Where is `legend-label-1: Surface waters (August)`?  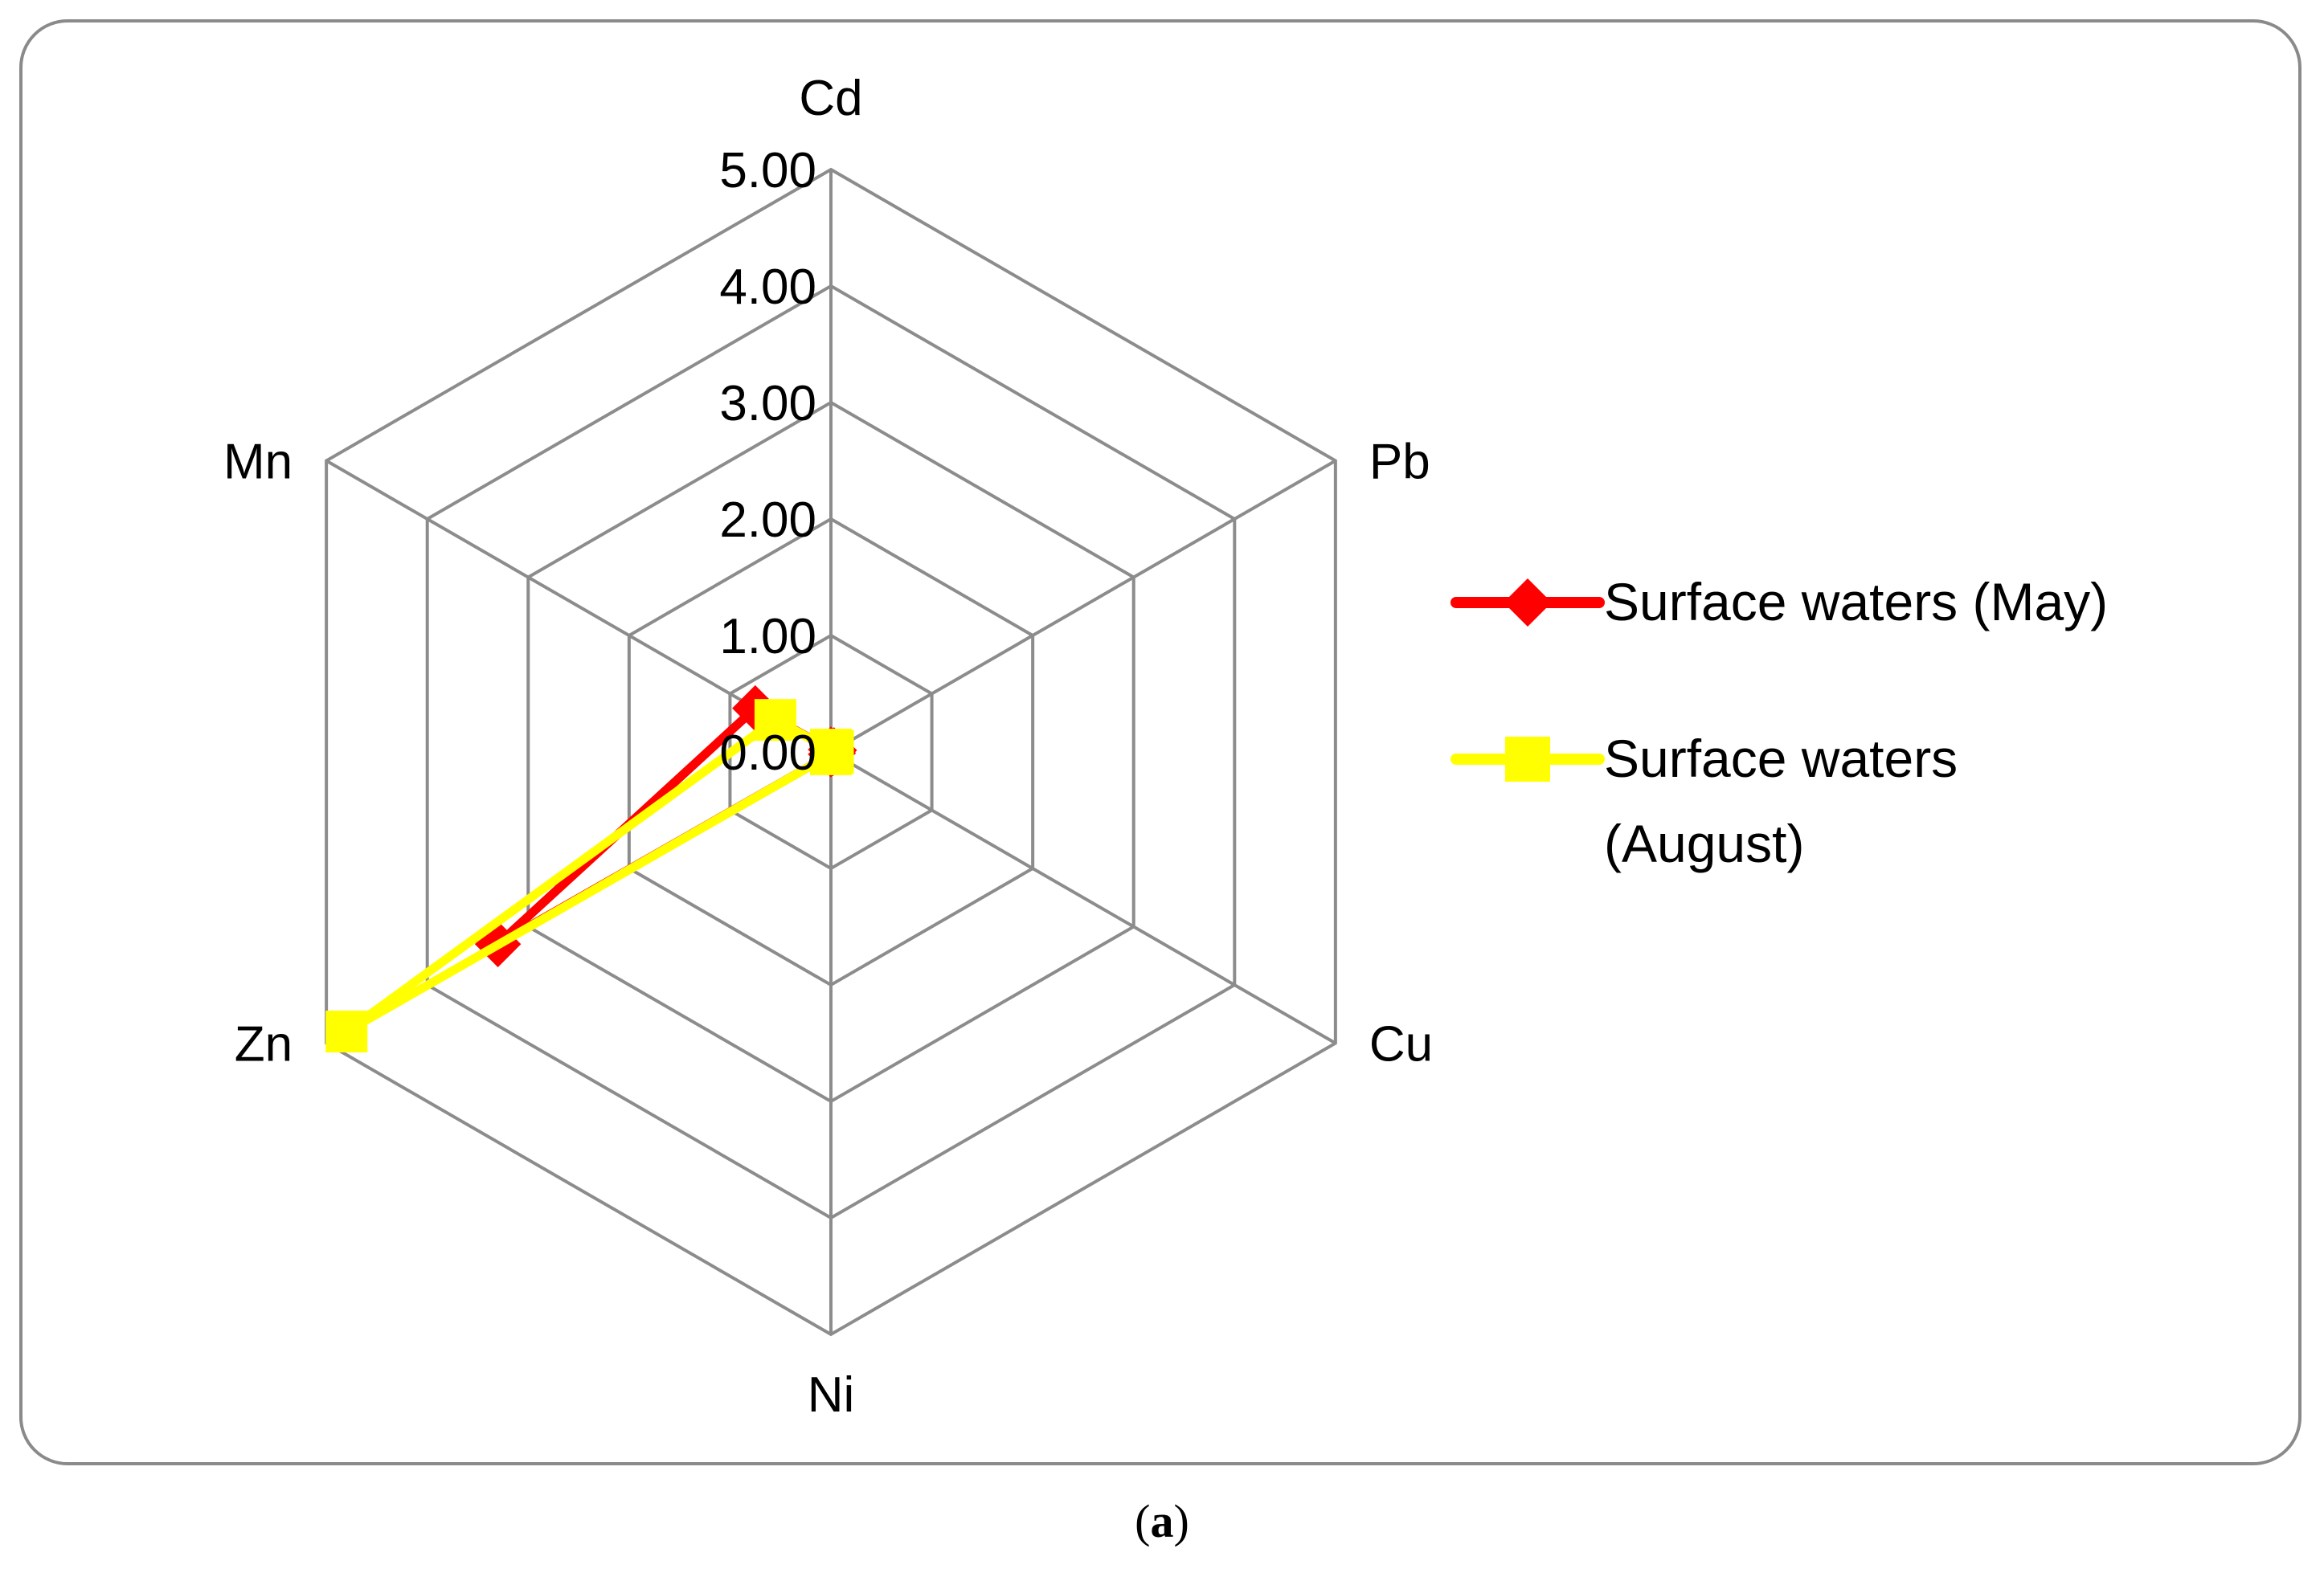
legend-label-1: Surface waters (August) is located at coordinates (1781, 801).